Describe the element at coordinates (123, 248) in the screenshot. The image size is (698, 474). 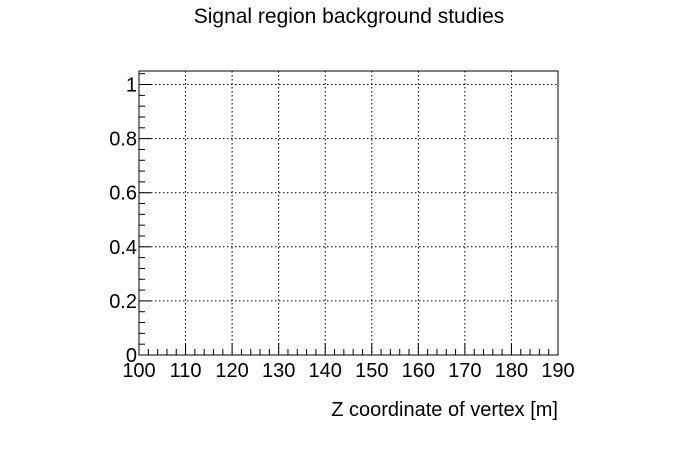
I see `y-tick-label: 0.4` at that location.